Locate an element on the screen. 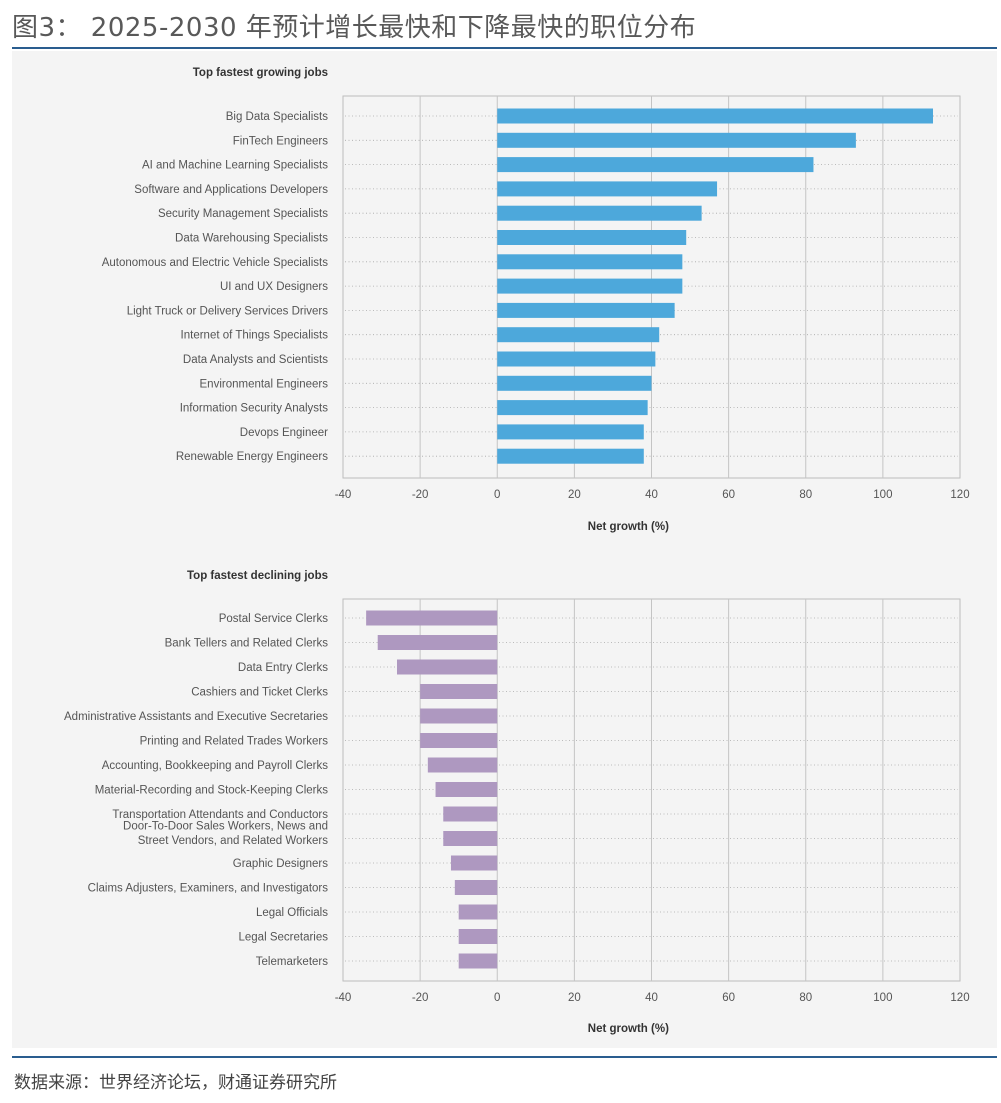  decline-tick-label: 100 is located at coordinates (882, 998).